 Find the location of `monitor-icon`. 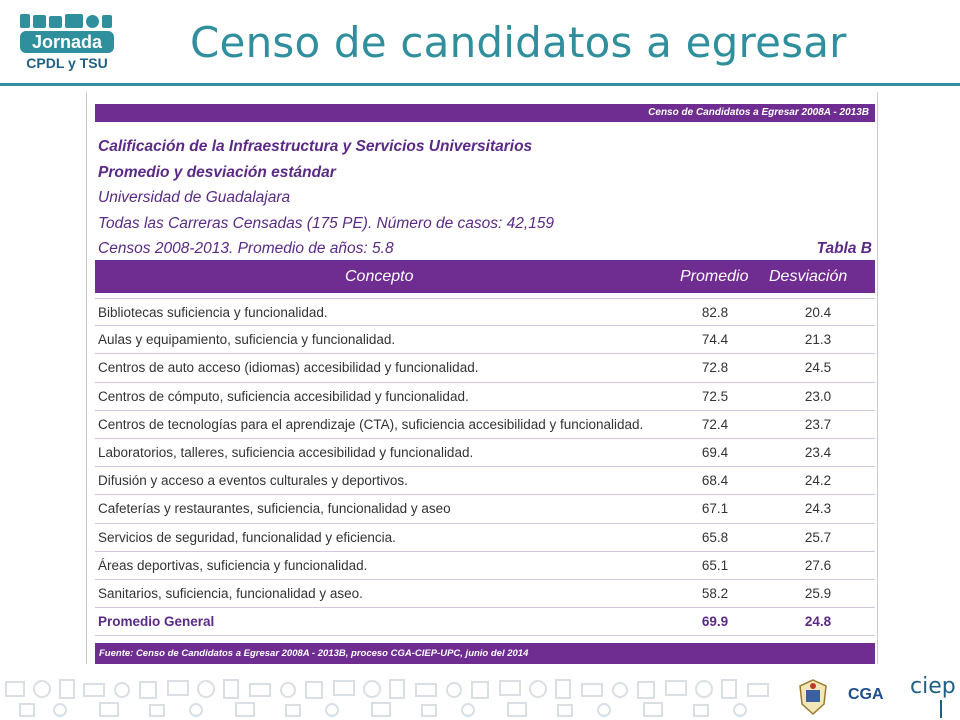

monitor-icon is located at coordinates (74, 21).